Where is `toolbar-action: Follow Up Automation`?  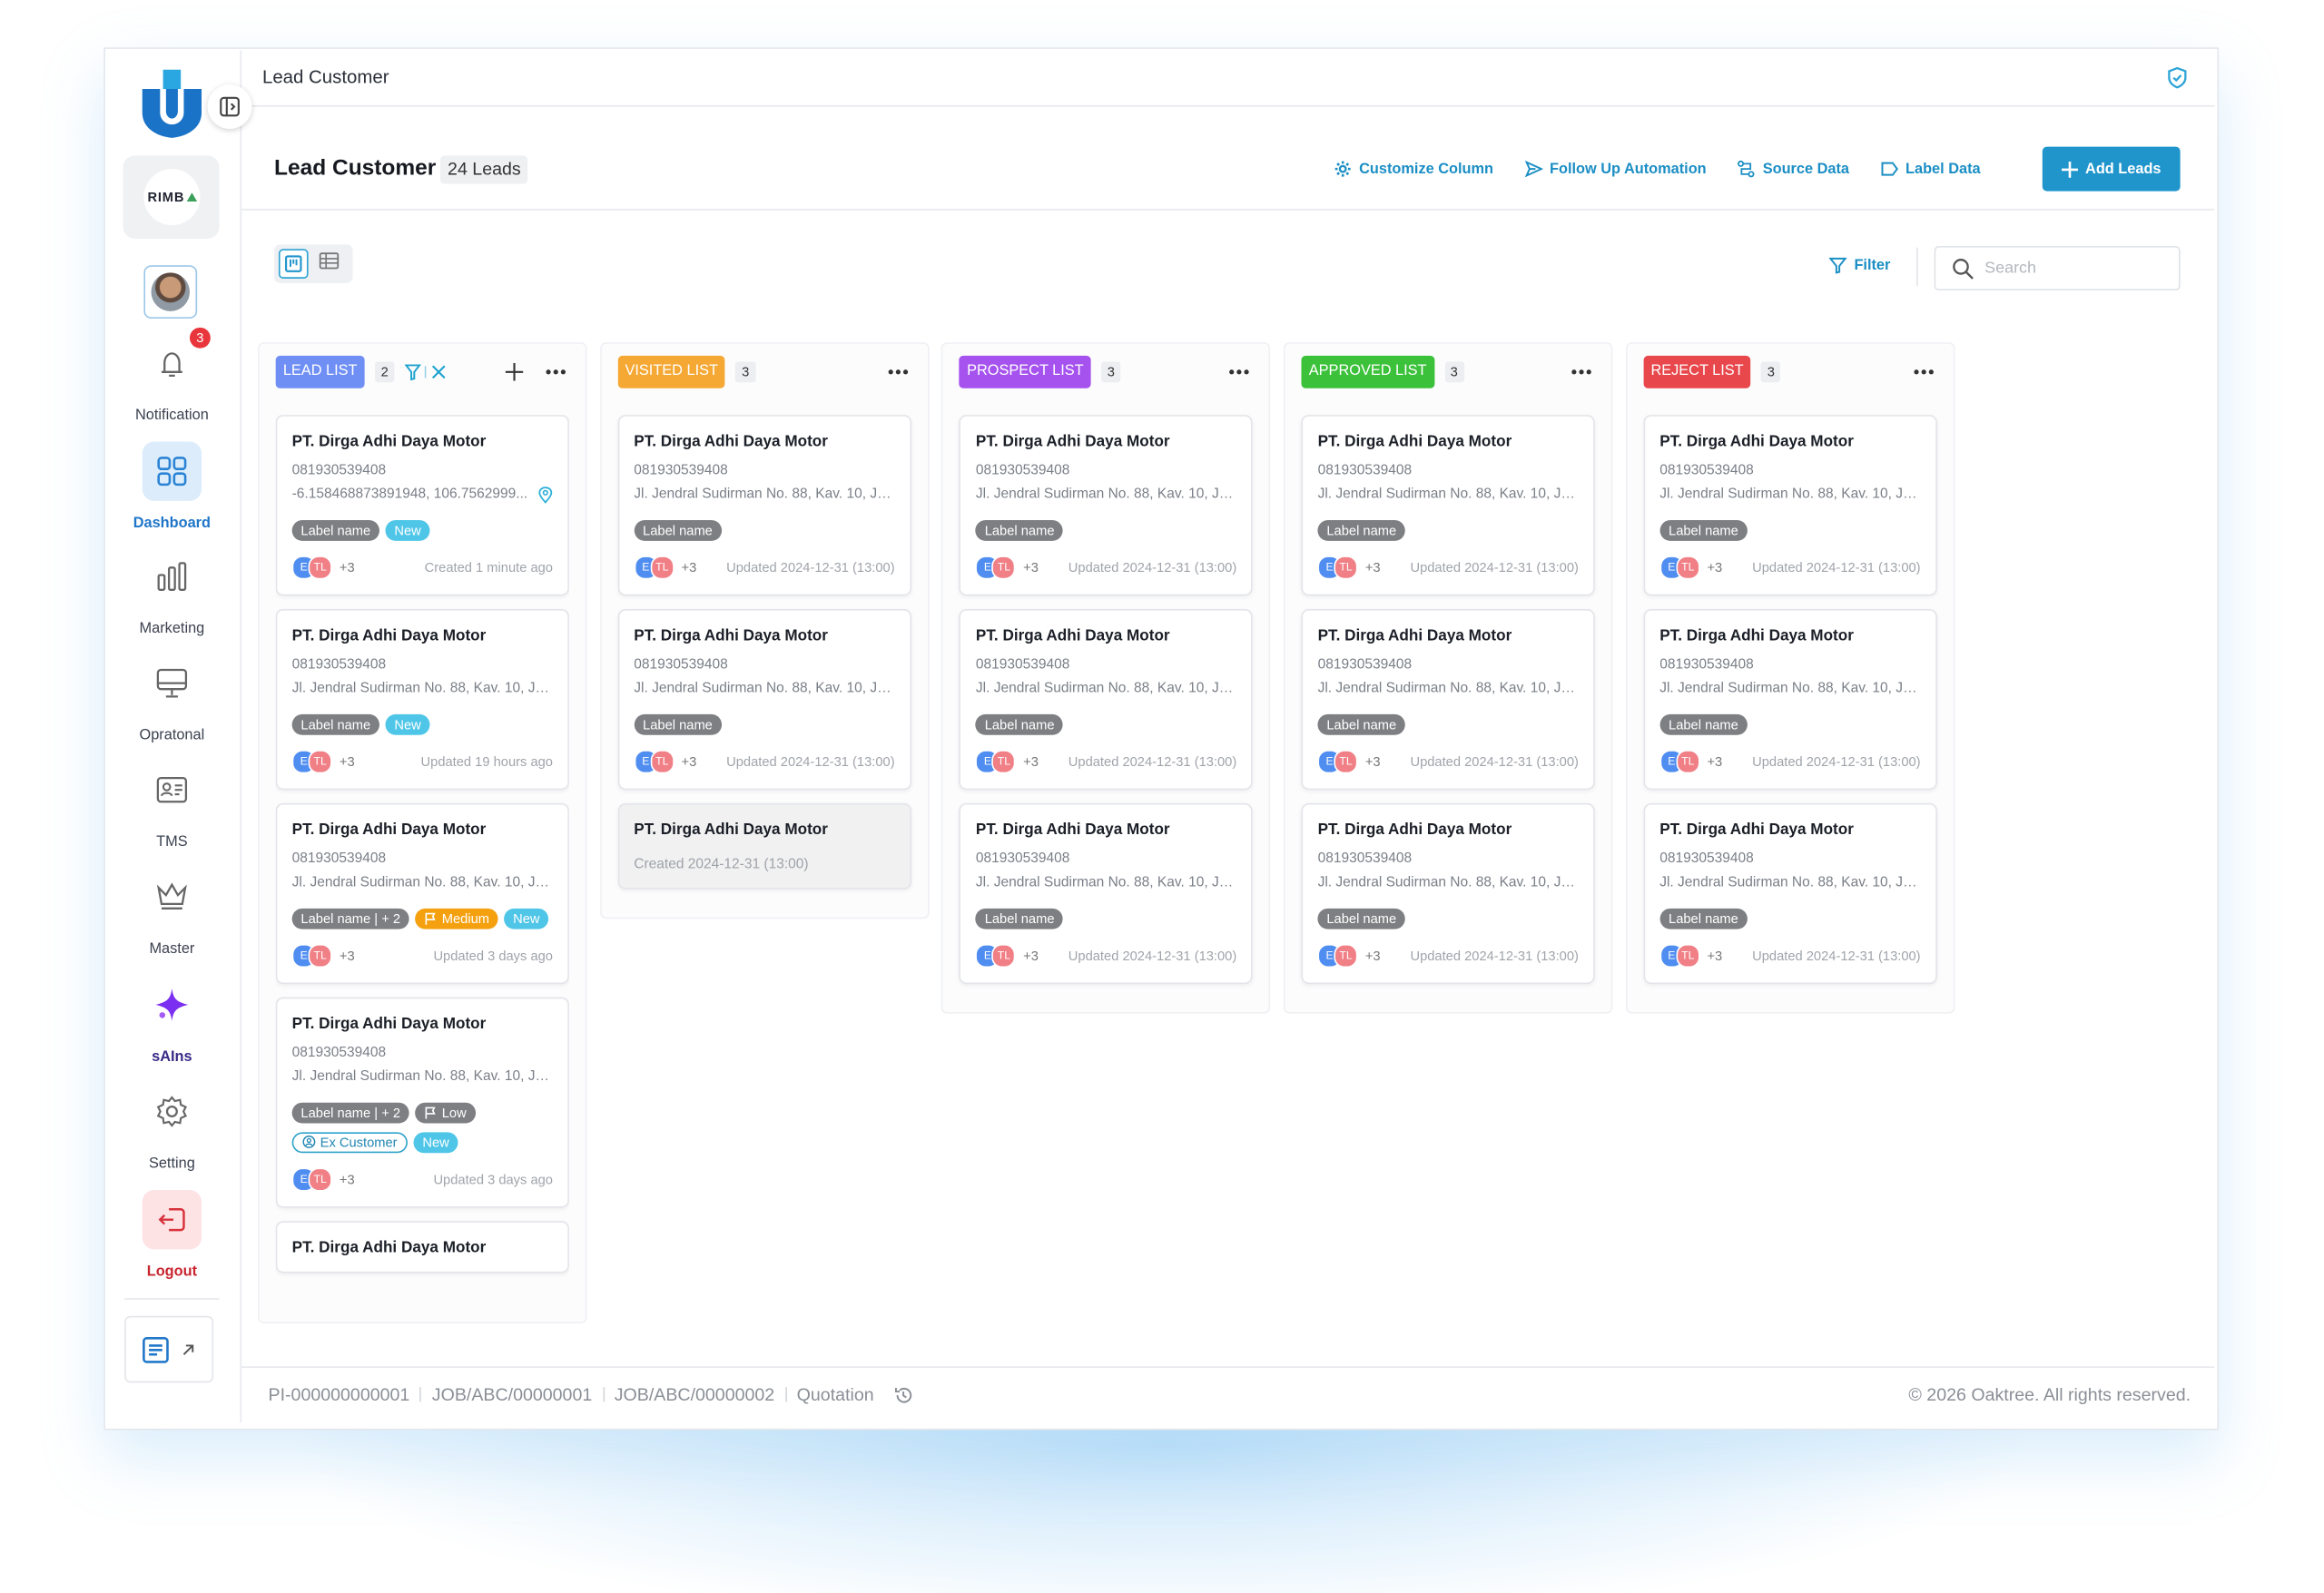
toolbar-action: Follow Up Automation is located at coordinates (1615, 169).